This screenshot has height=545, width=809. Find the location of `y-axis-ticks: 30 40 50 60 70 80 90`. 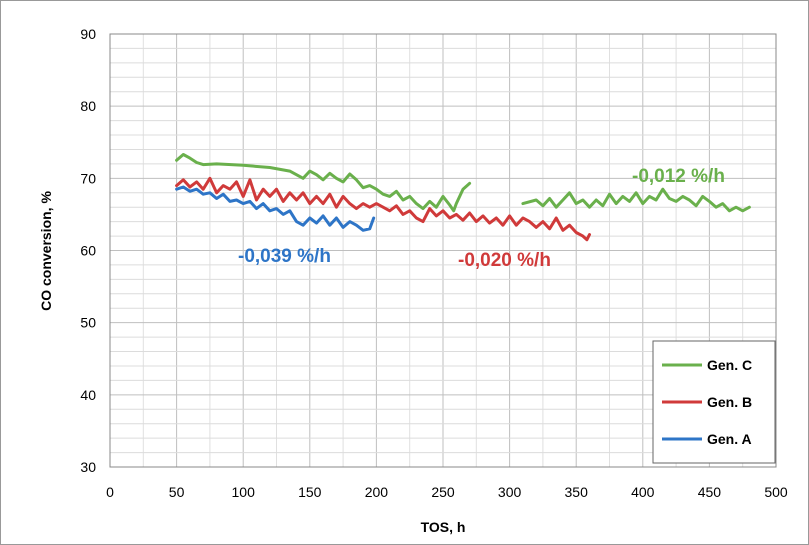

y-axis-ticks: 30 40 50 60 70 80 90 is located at coordinates (88, 250).